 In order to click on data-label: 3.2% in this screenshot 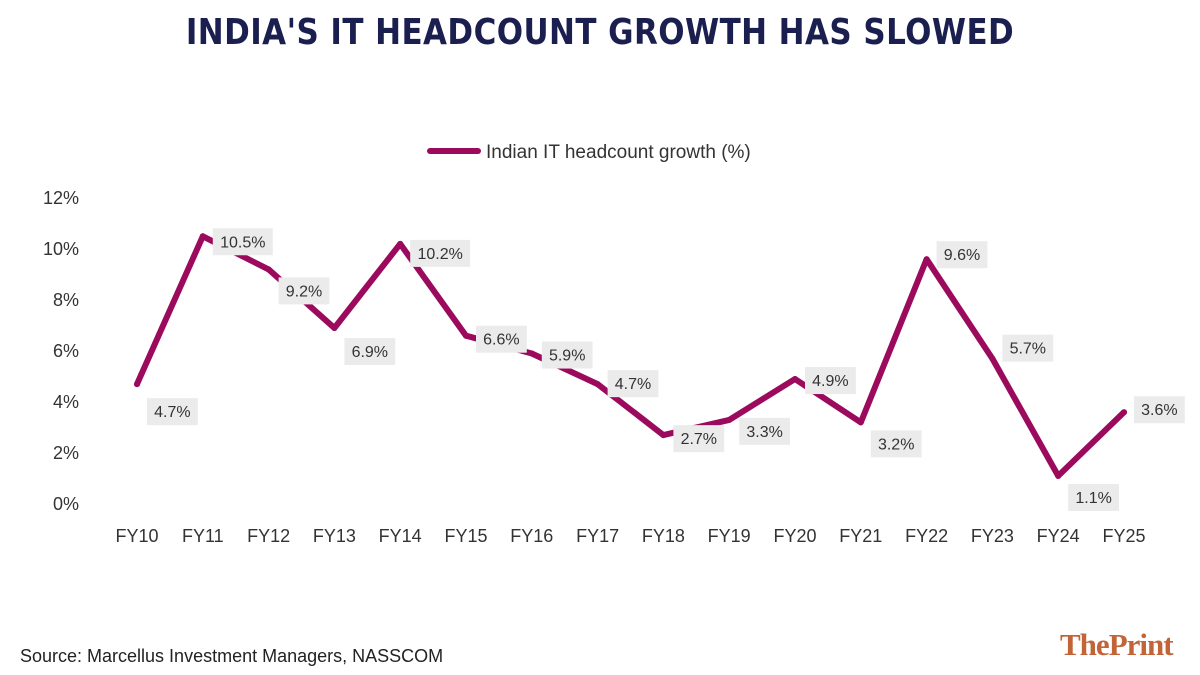, I will do `click(896, 444)`.